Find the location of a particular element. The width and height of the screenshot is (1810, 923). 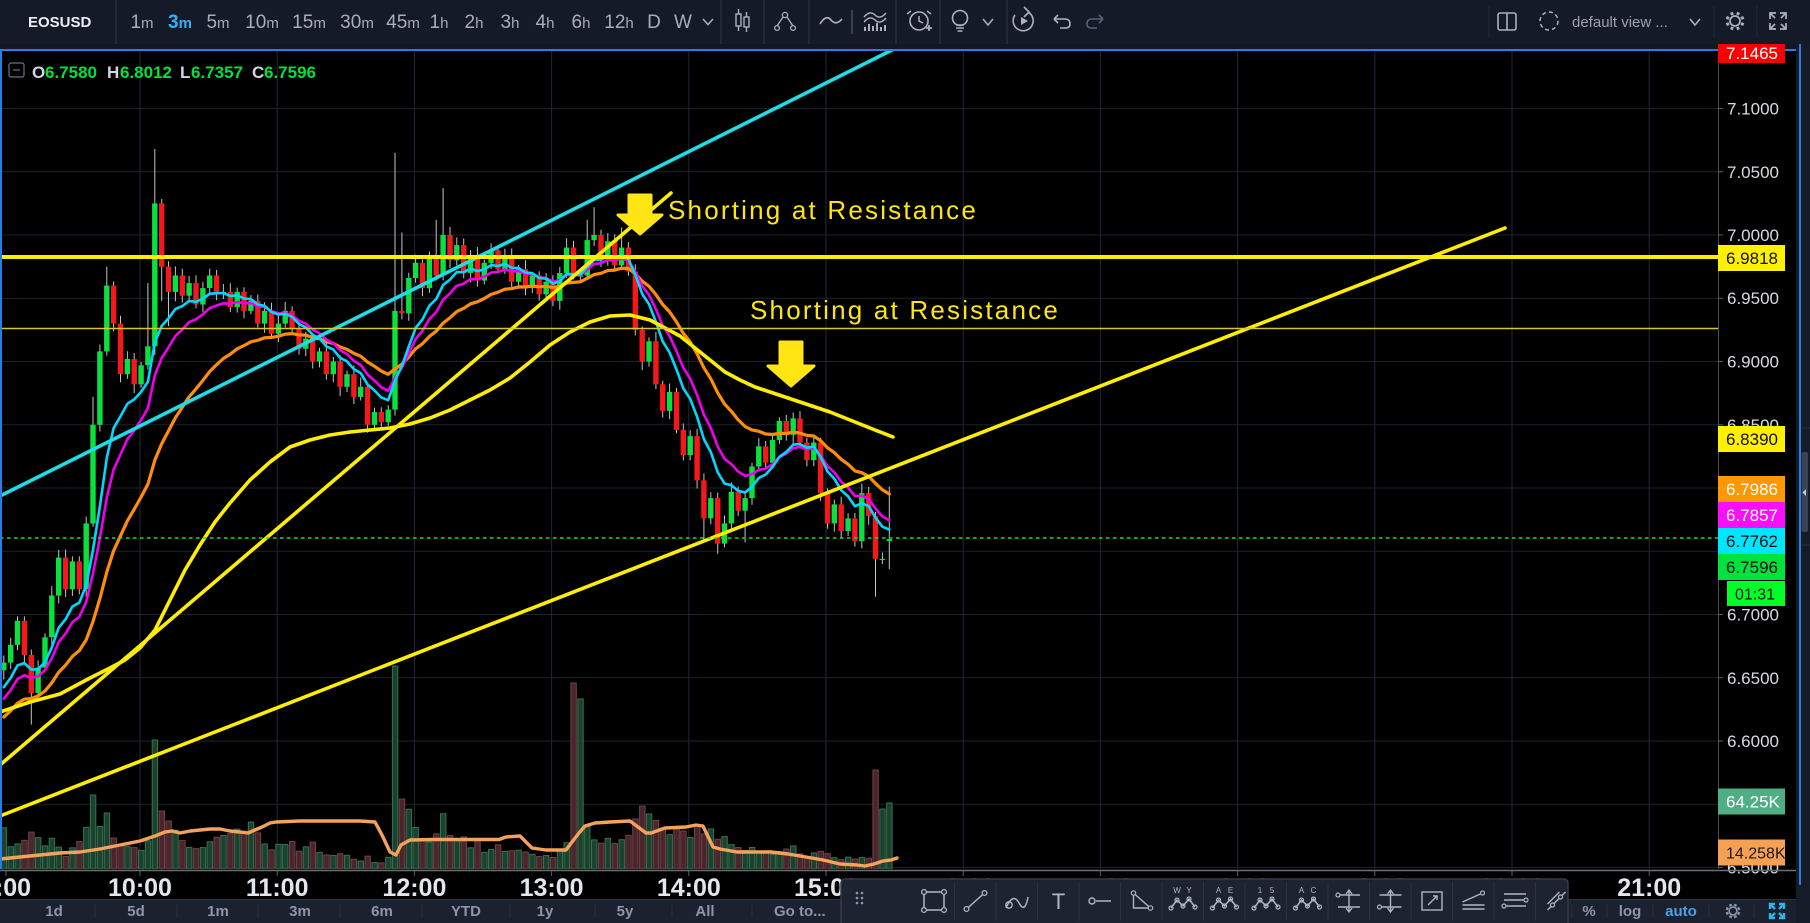

svg-text: 6.7857 is located at coordinates (1752, 515).